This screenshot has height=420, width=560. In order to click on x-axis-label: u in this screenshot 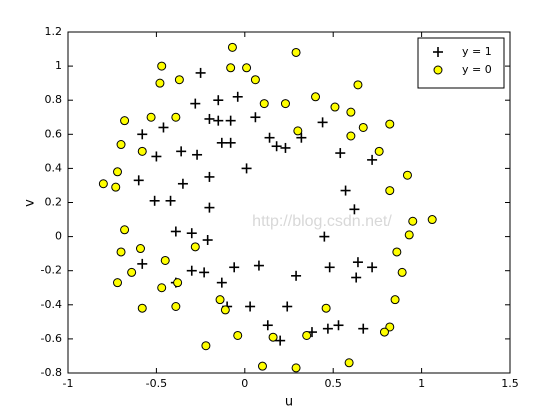, I will do `click(289, 402)`.